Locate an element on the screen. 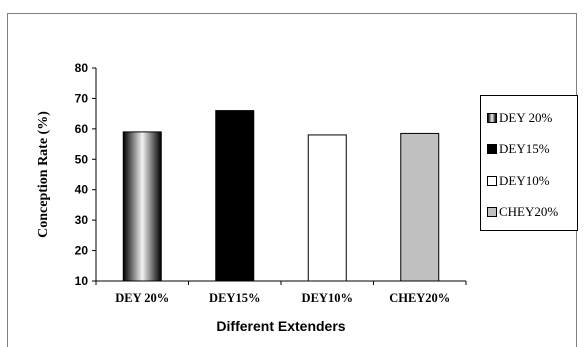 The height and width of the screenshot is (347, 585). legend-item: DEY 20% is located at coordinates (532, 118).